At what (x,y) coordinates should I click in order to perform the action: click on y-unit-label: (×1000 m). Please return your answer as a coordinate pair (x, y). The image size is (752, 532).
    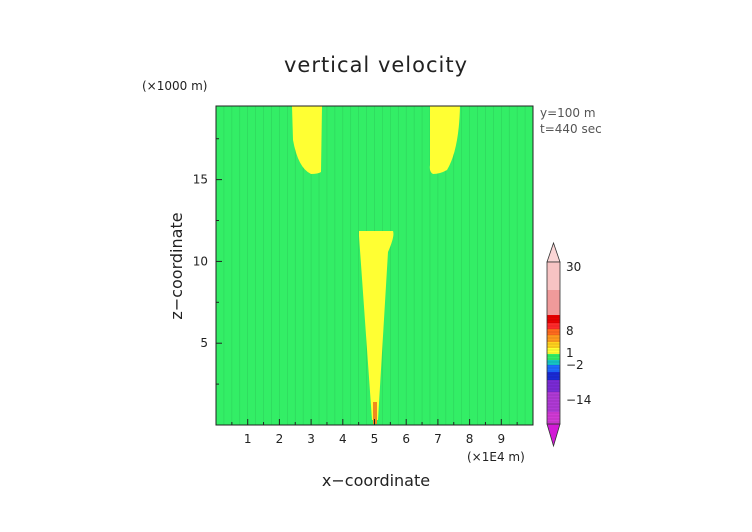
    Looking at the image, I should click on (174, 86).